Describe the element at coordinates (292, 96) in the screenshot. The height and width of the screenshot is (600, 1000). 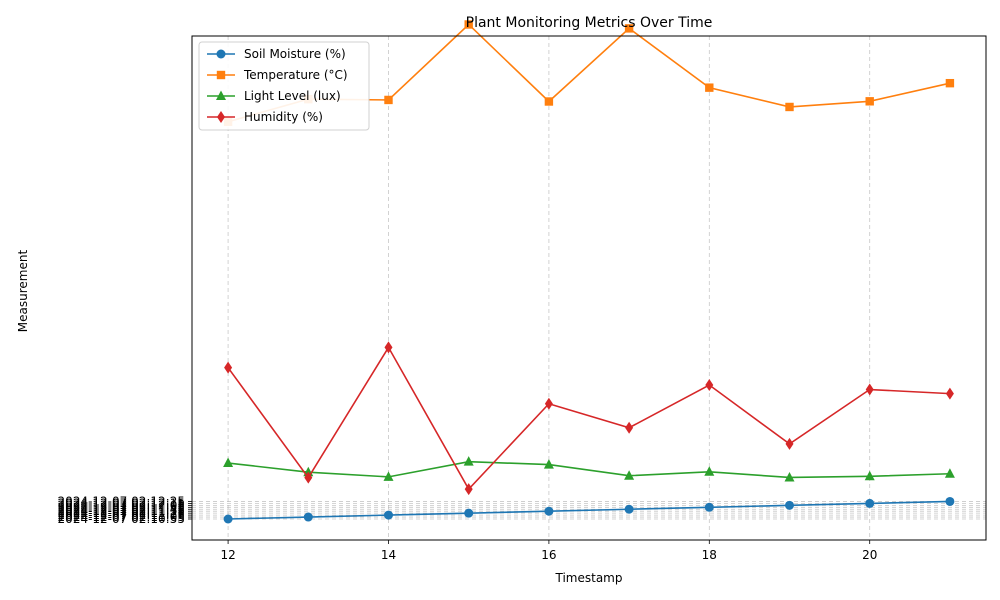
I see `legend-label: Light Level (lux)` at that location.